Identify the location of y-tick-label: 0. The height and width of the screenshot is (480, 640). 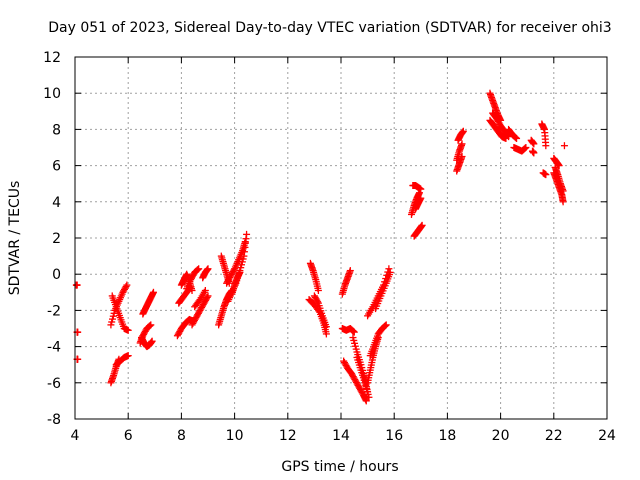
(56, 275).